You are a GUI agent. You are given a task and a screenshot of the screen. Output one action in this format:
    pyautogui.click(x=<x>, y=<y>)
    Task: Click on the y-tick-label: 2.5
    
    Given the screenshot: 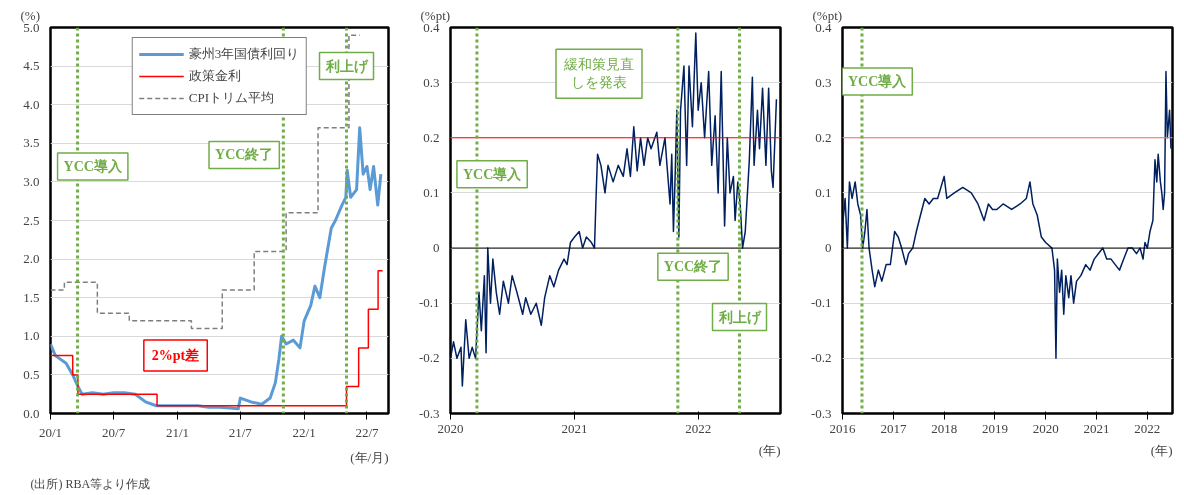 What is the action you would take?
    pyautogui.click(x=31, y=220)
    